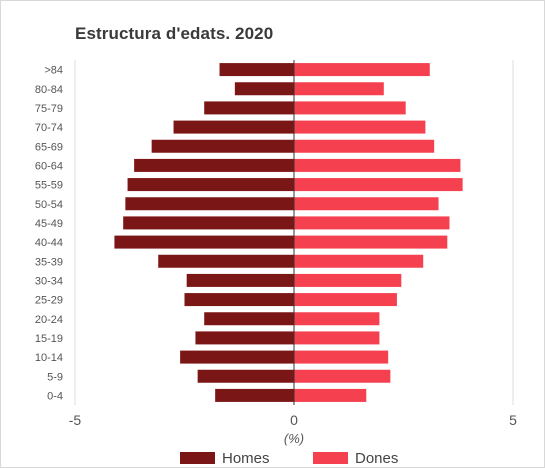 The width and height of the screenshot is (545, 468). Describe the element at coordinates (55, 396) in the screenshot. I see `y-tick-label-17: 0-4` at that location.